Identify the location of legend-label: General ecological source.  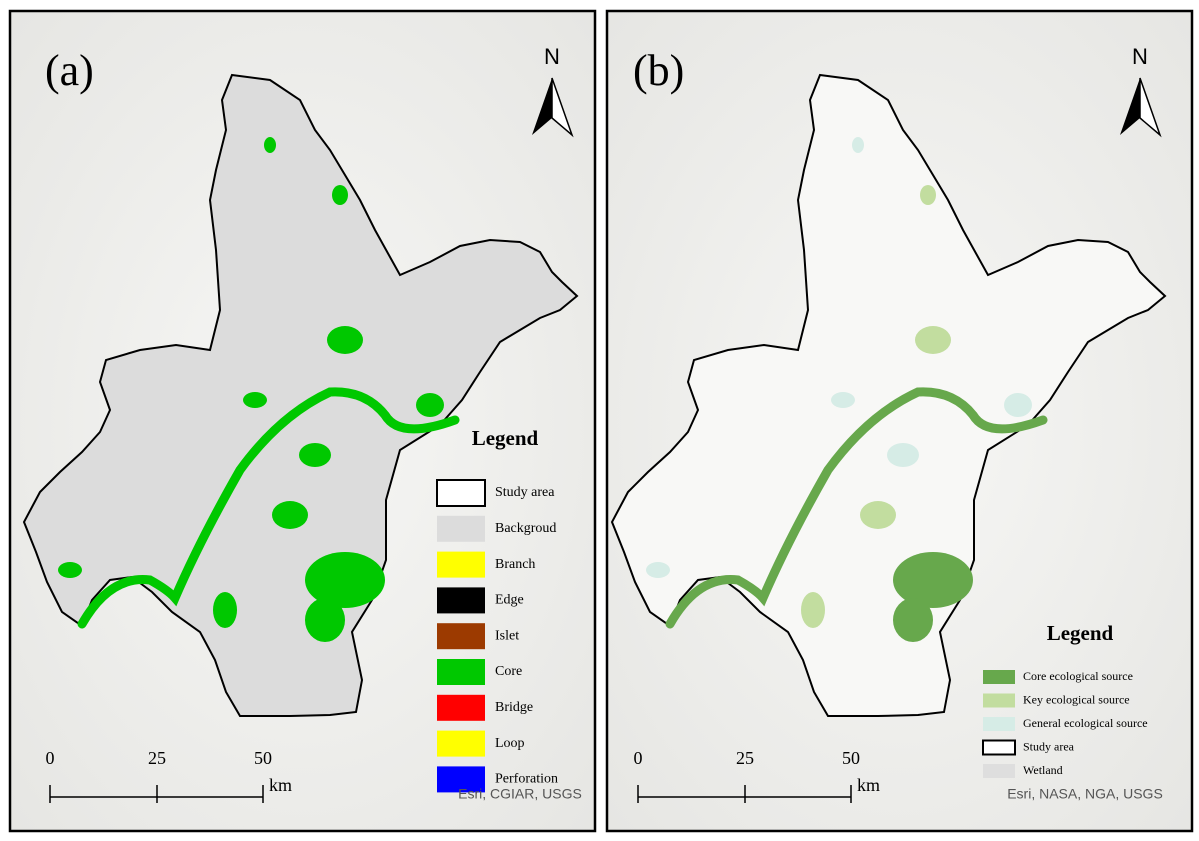
(1085, 723).